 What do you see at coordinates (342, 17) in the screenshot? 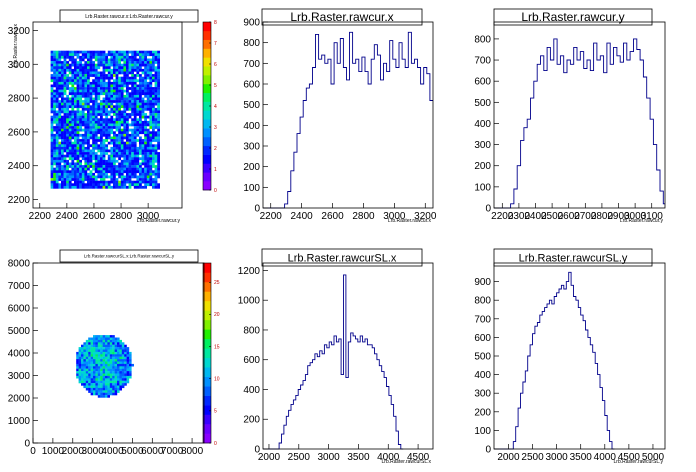
I see `chart-title-box` at bounding box center [342, 17].